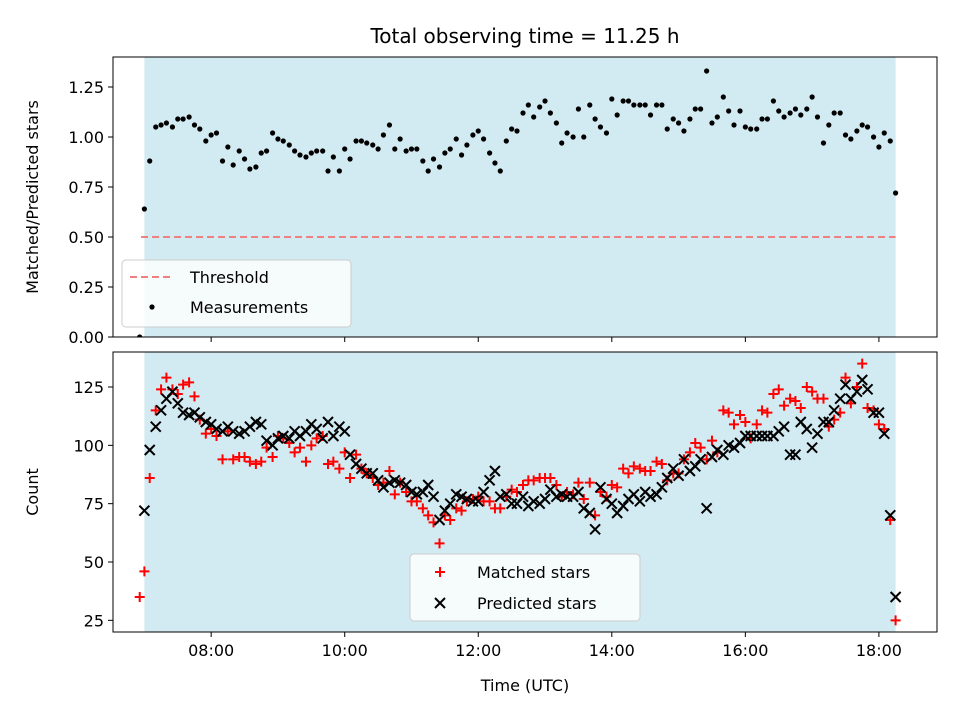 The image size is (960, 720). Describe the element at coordinates (32, 197) in the screenshot. I see `y-axis-label: Matched/Predicted stars` at that location.